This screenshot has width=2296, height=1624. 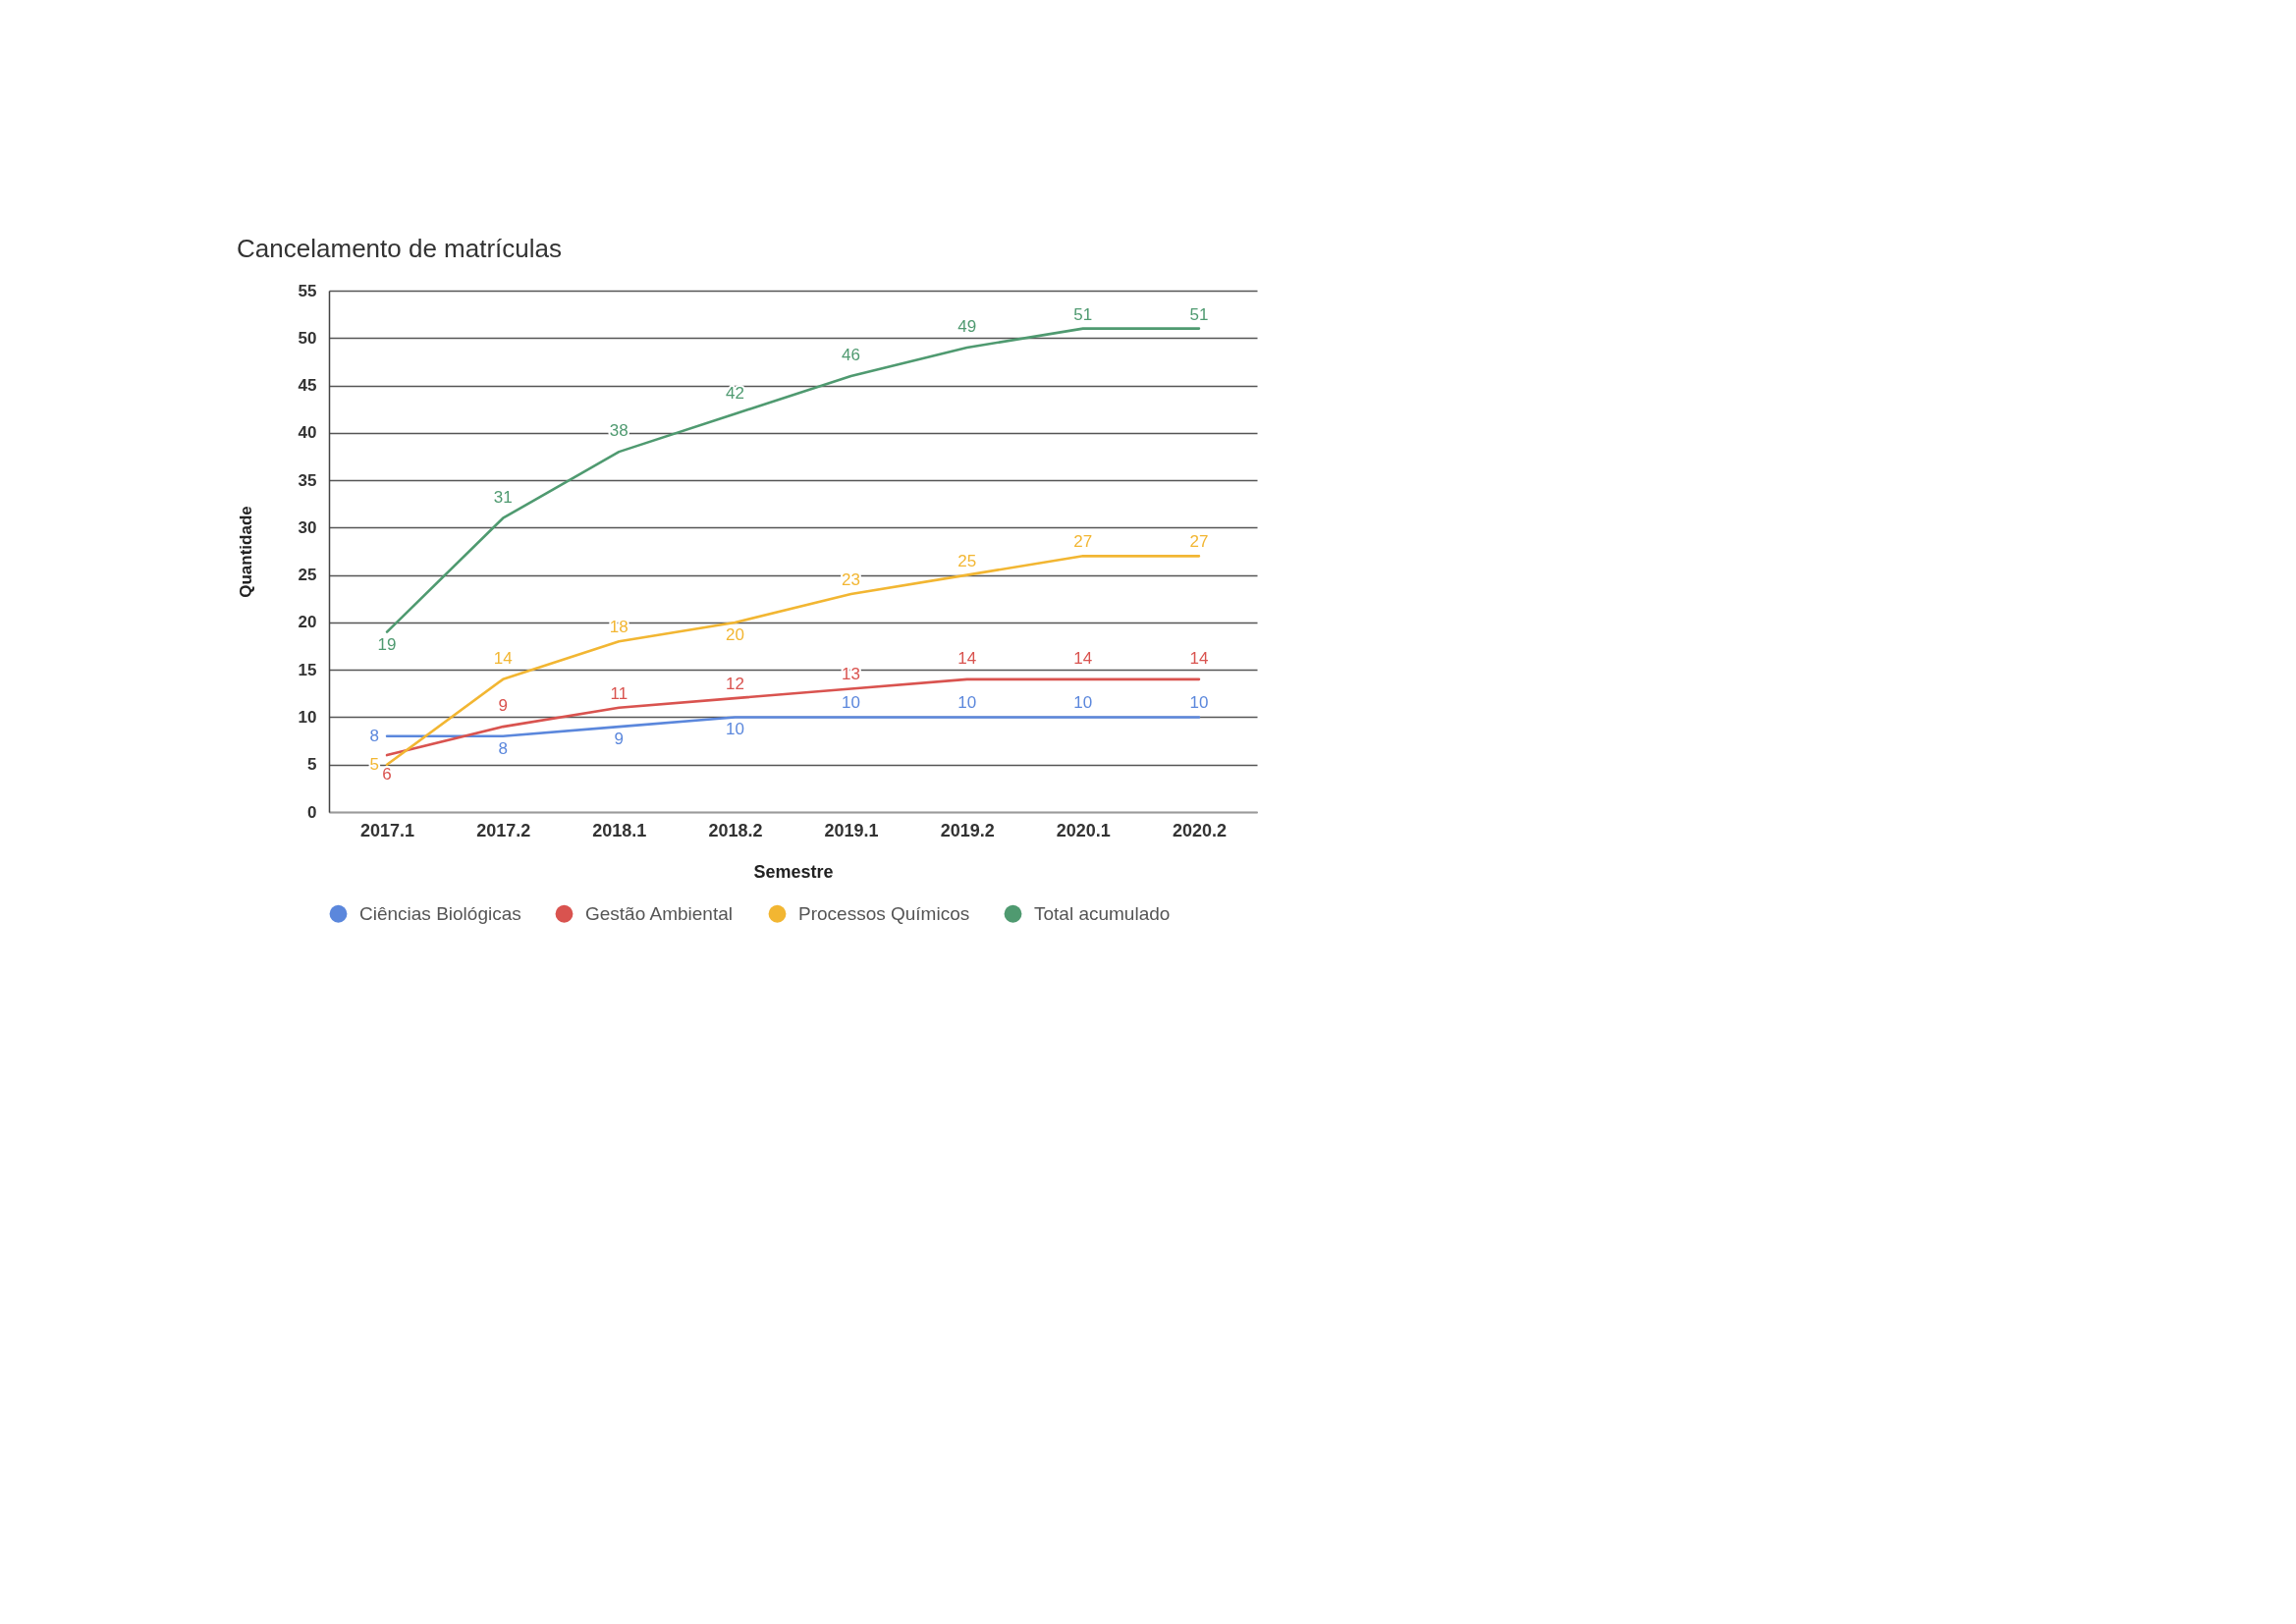 What do you see at coordinates (1083, 830) in the screenshot?
I see `x-tick-label: 2020.1` at bounding box center [1083, 830].